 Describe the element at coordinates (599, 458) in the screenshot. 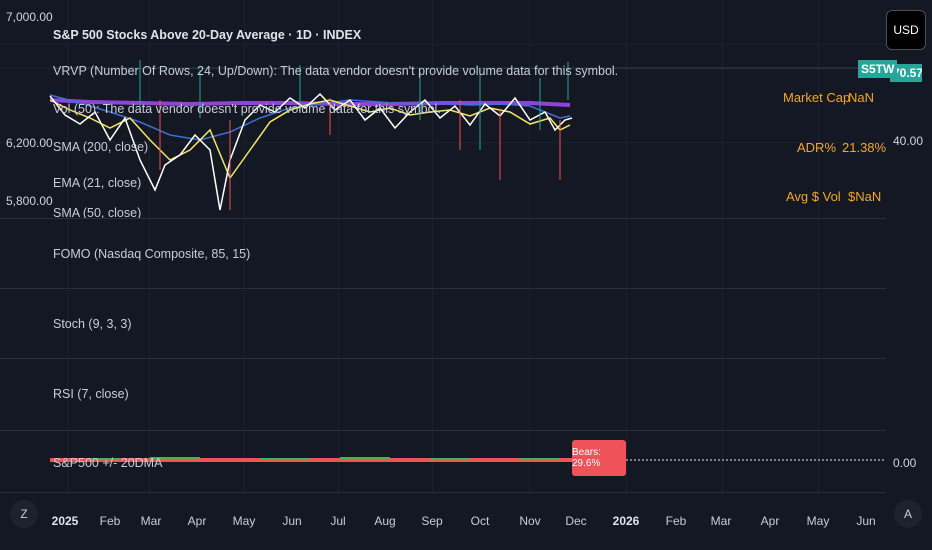

I see `bears-badge: Bears: 29.6%` at that location.